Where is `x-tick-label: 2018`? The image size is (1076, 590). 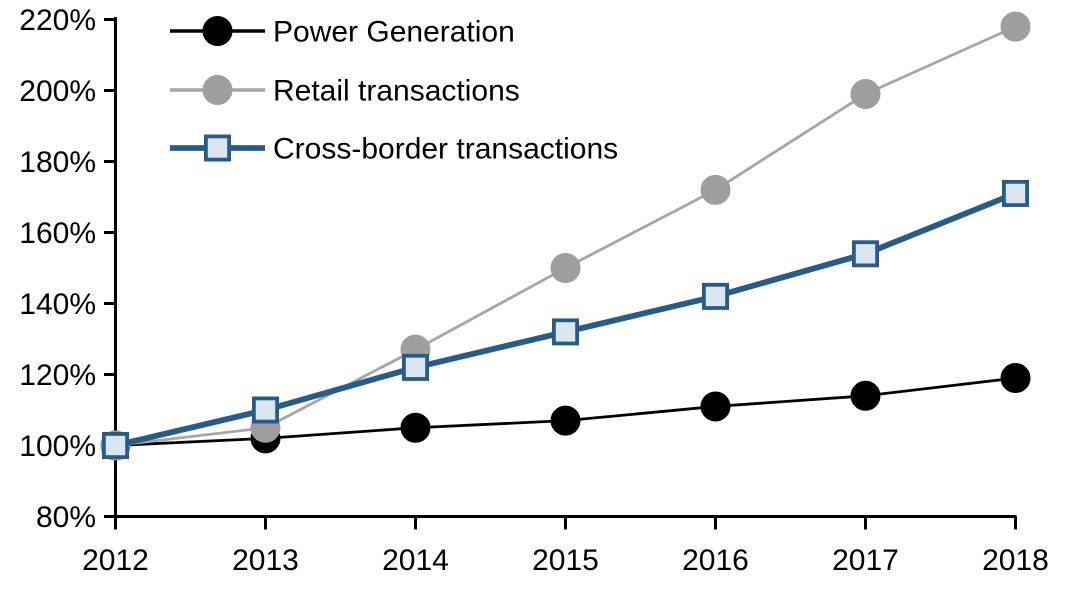 x-tick-label: 2018 is located at coordinates (1015, 560).